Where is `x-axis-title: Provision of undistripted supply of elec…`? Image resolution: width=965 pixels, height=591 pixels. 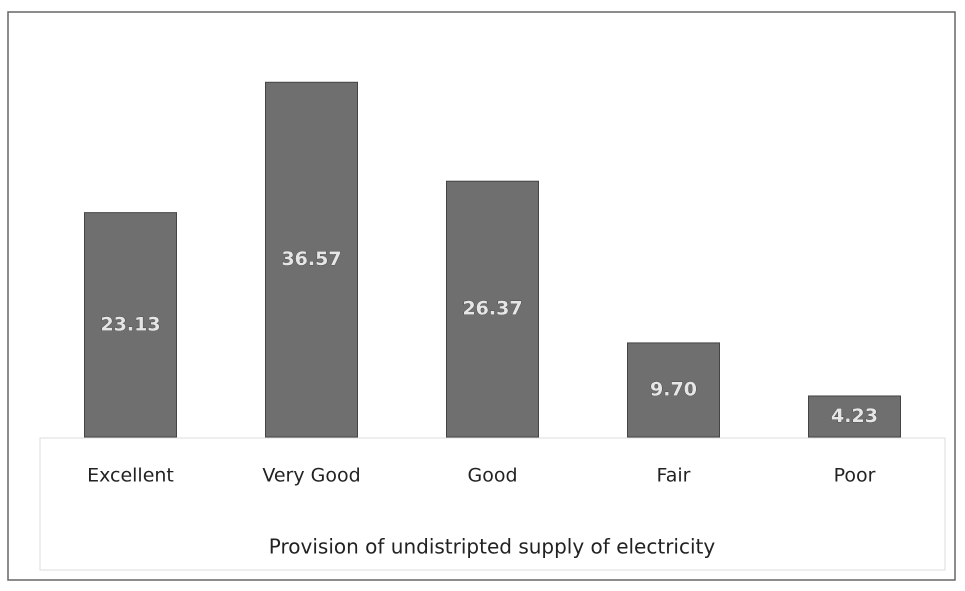
x-axis-title: Provision of undistripted supply of elec… is located at coordinates (492, 547).